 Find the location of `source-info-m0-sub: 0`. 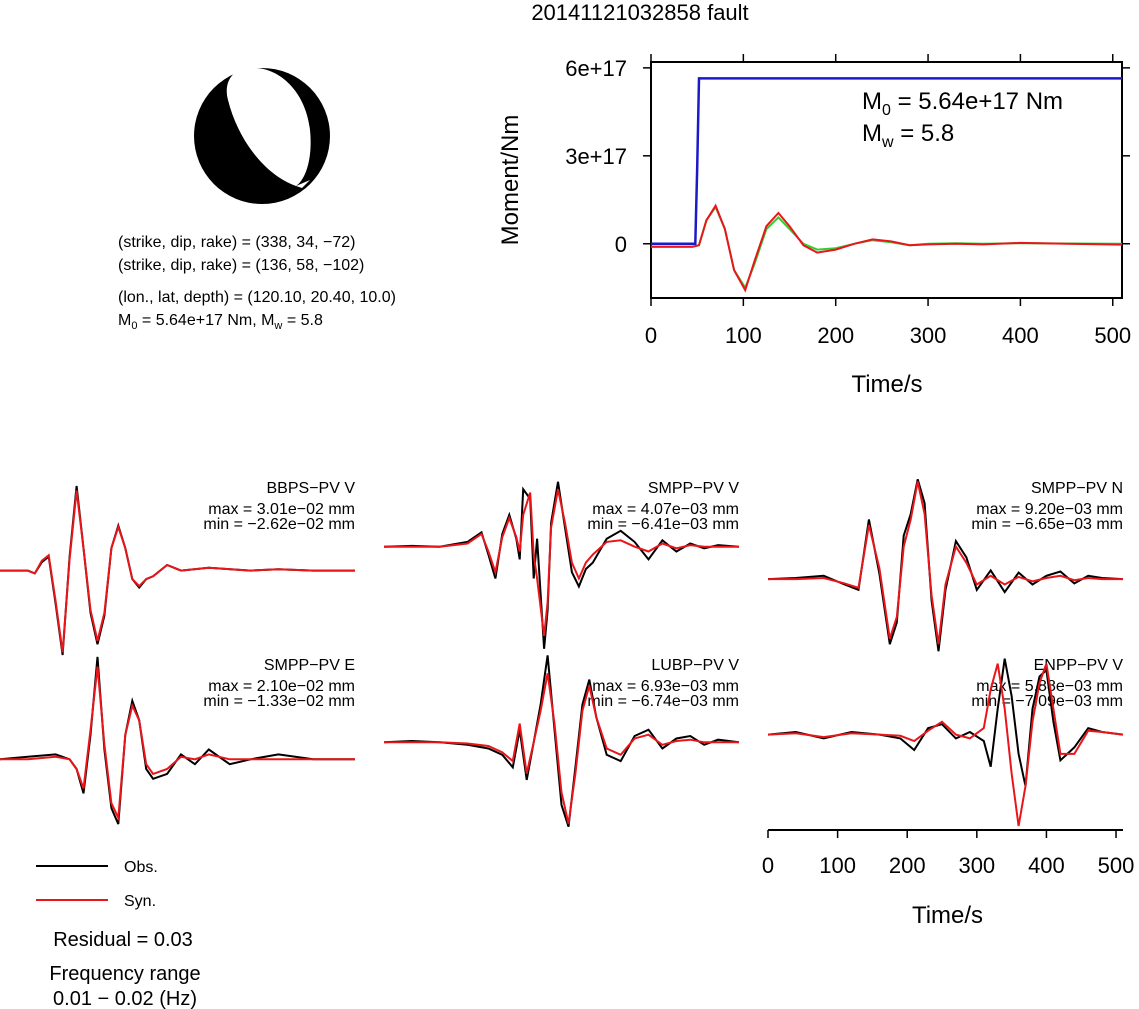

source-info-m0-sub: 0 is located at coordinates (134, 326).